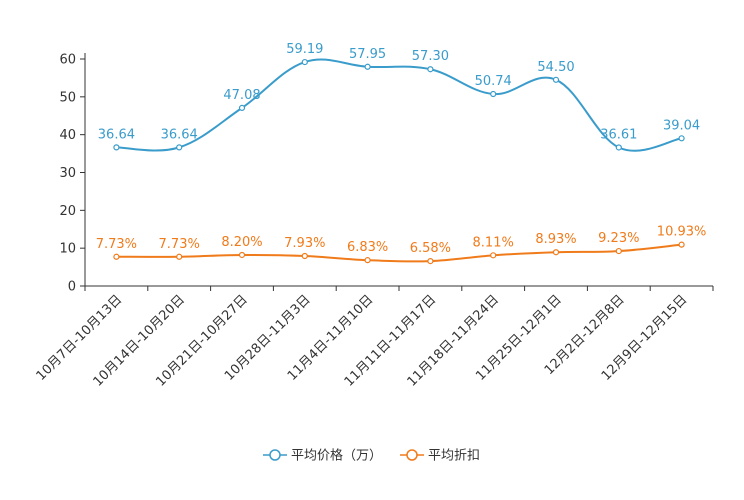  What do you see at coordinates (430, 56) in the screenshot?
I see `data-label: 57.30` at bounding box center [430, 56].